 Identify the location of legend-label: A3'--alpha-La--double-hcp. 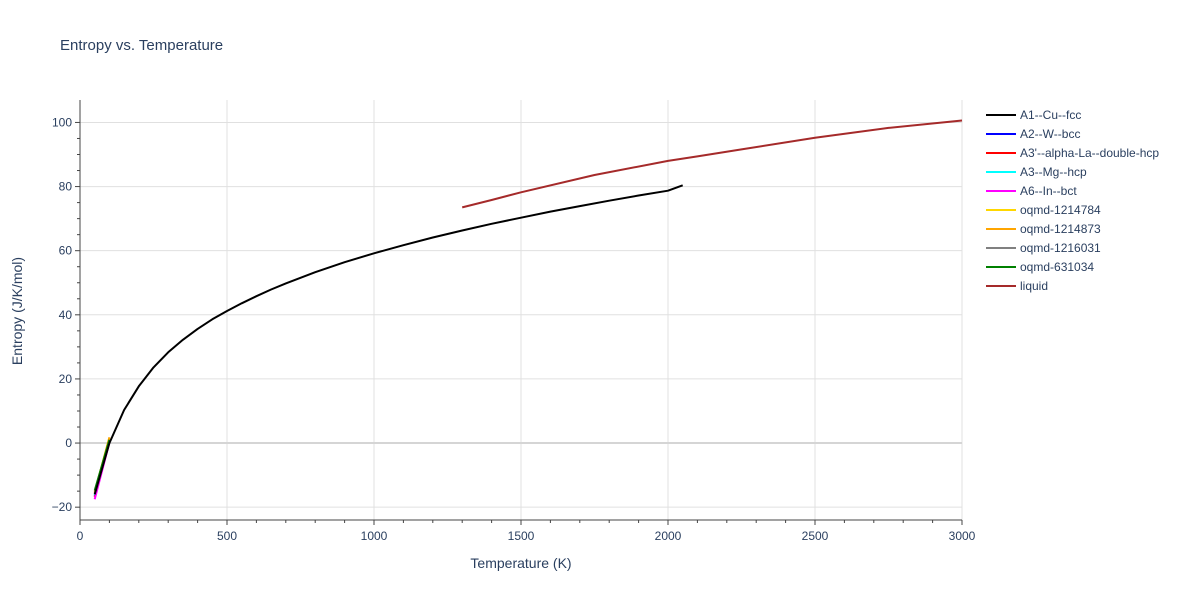
(1089, 153).